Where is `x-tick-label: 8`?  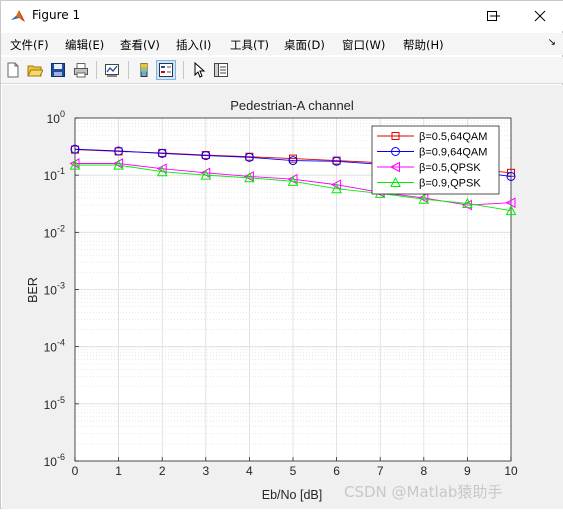
x-tick-label: 8 is located at coordinates (423, 471).